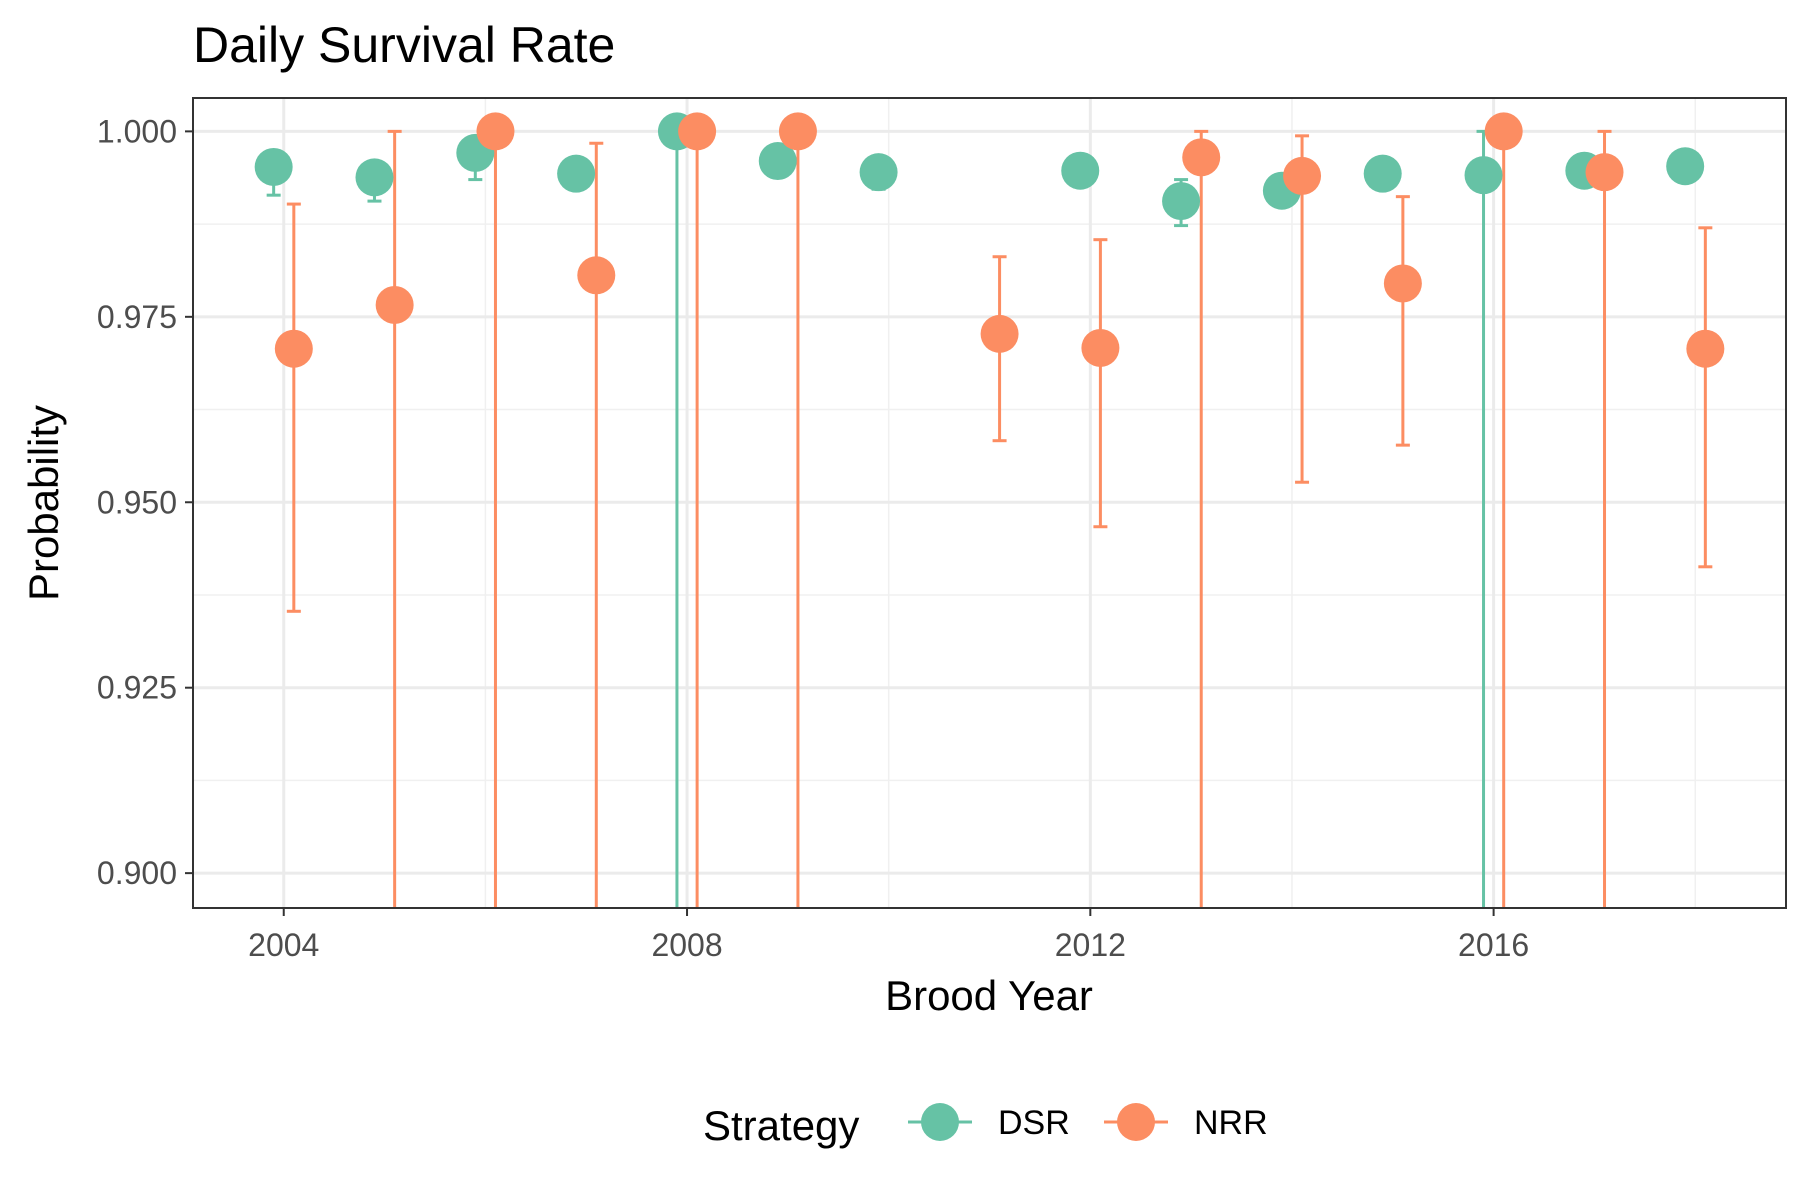 This screenshot has width=1800, height=1200. What do you see at coordinates (1493, 945) in the screenshot?
I see `x-tick-label: 2016` at bounding box center [1493, 945].